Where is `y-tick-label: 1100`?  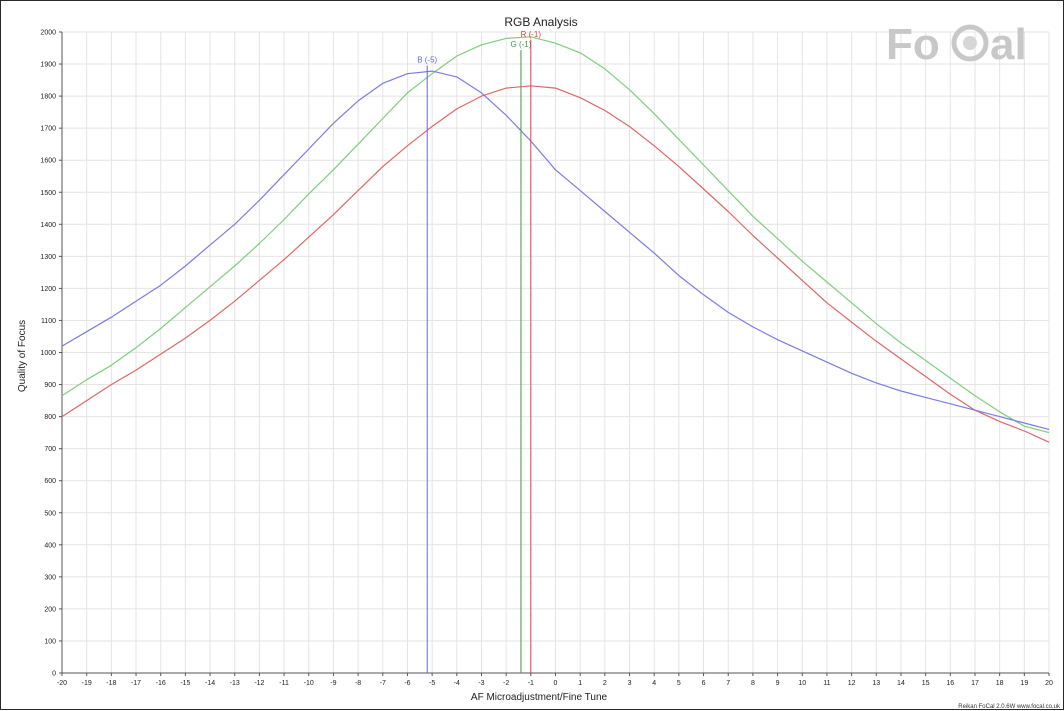 y-tick-label: 1100 is located at coordinates (48, 321).